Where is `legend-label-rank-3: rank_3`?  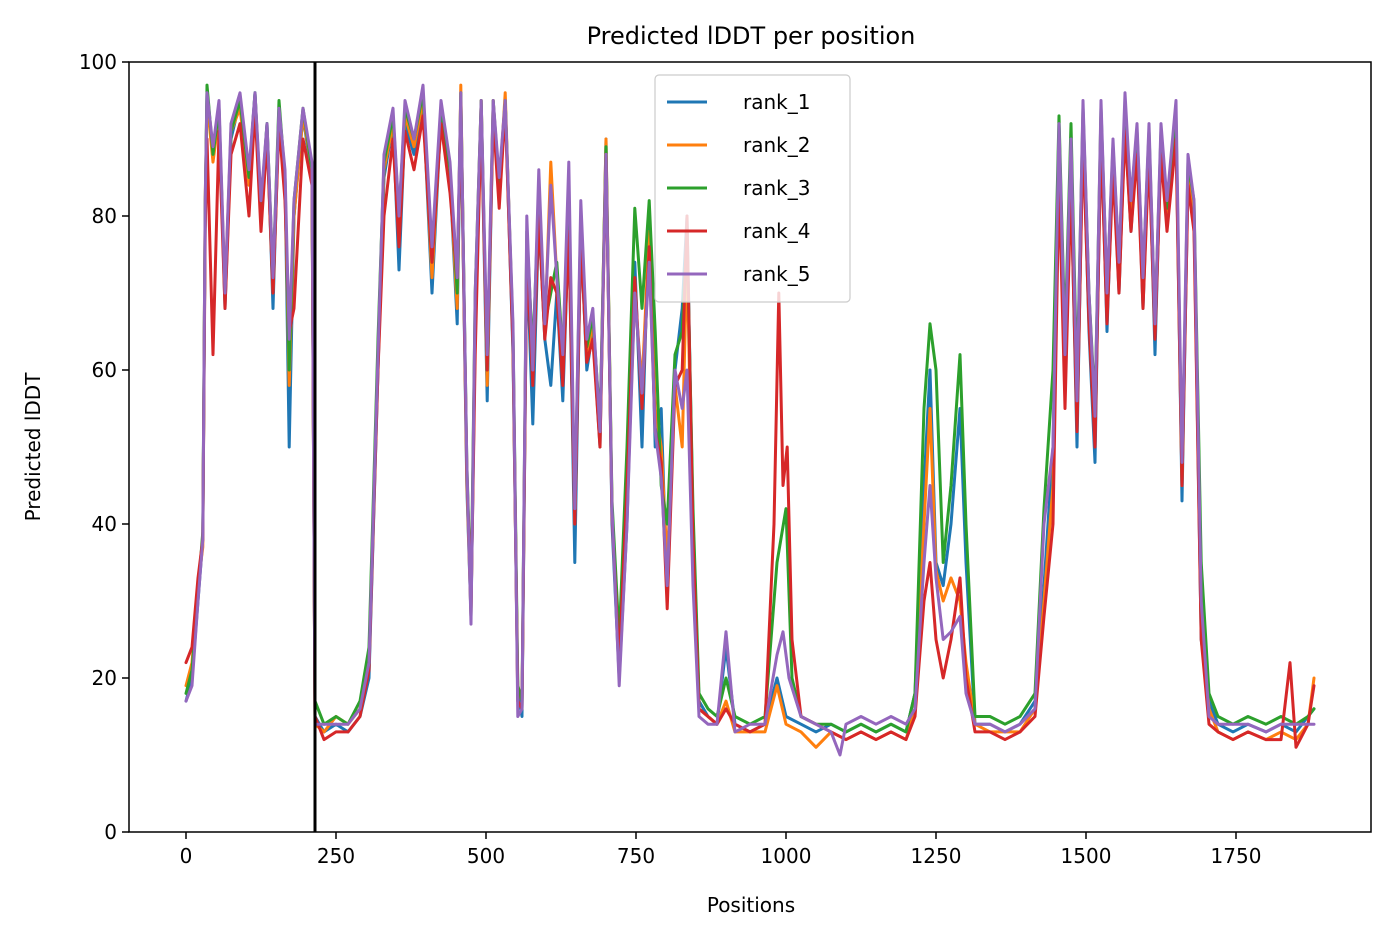 legend-label-rank-3: rank_3 is located at coordinates (776, 188).